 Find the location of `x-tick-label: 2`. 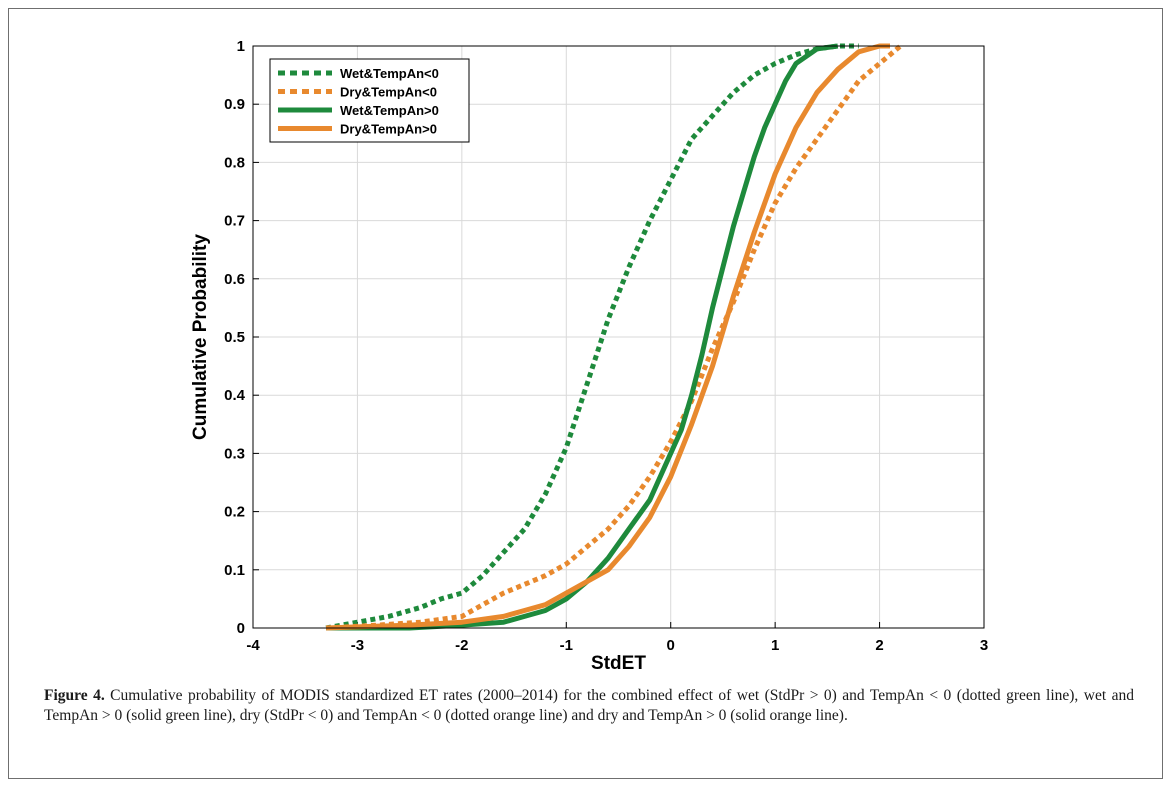

x-tick-label: 2 is located at coordinates (879, 645).